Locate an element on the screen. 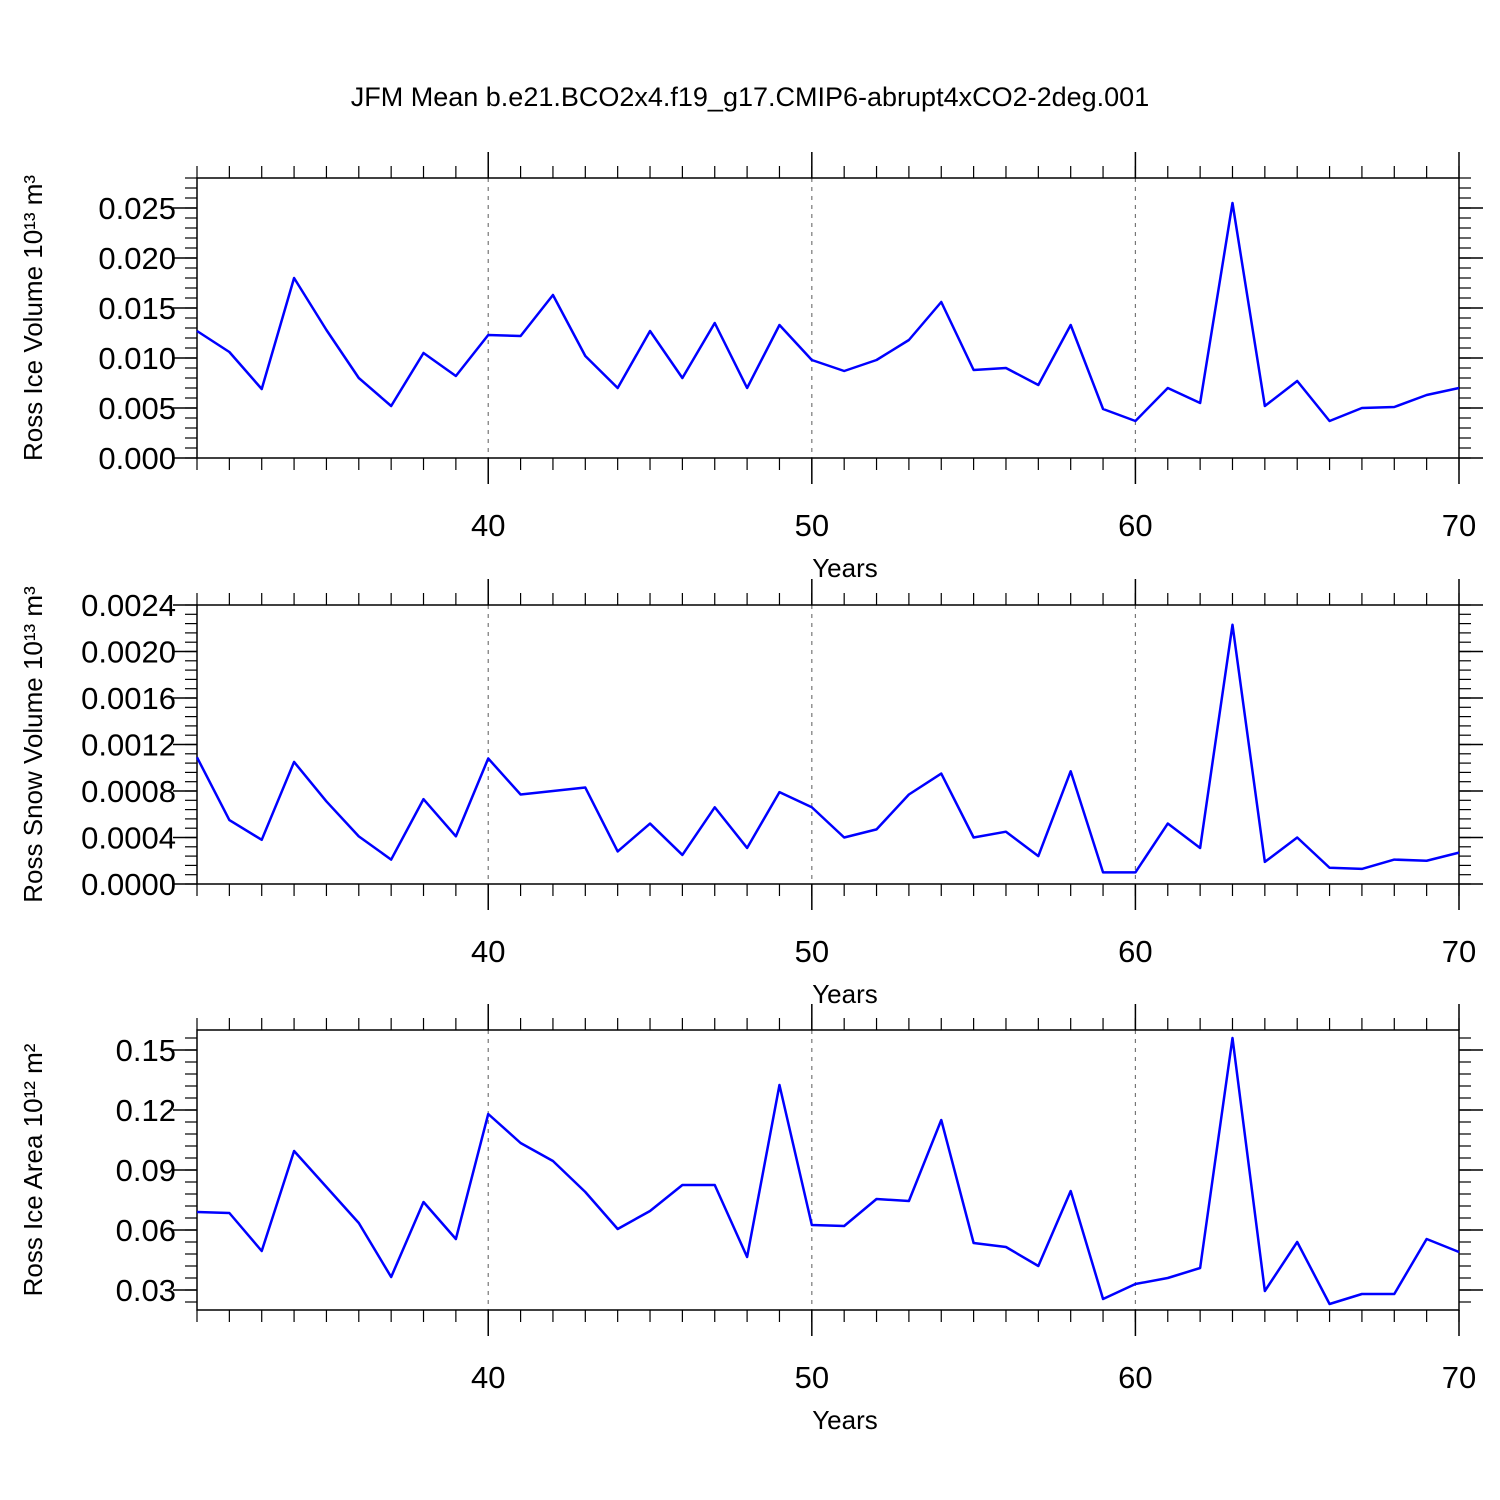 Image resolution: width=1500 pixels, height=1500 pixels. y-tick-label: 0.0020 is located at coordinates (128, 652).